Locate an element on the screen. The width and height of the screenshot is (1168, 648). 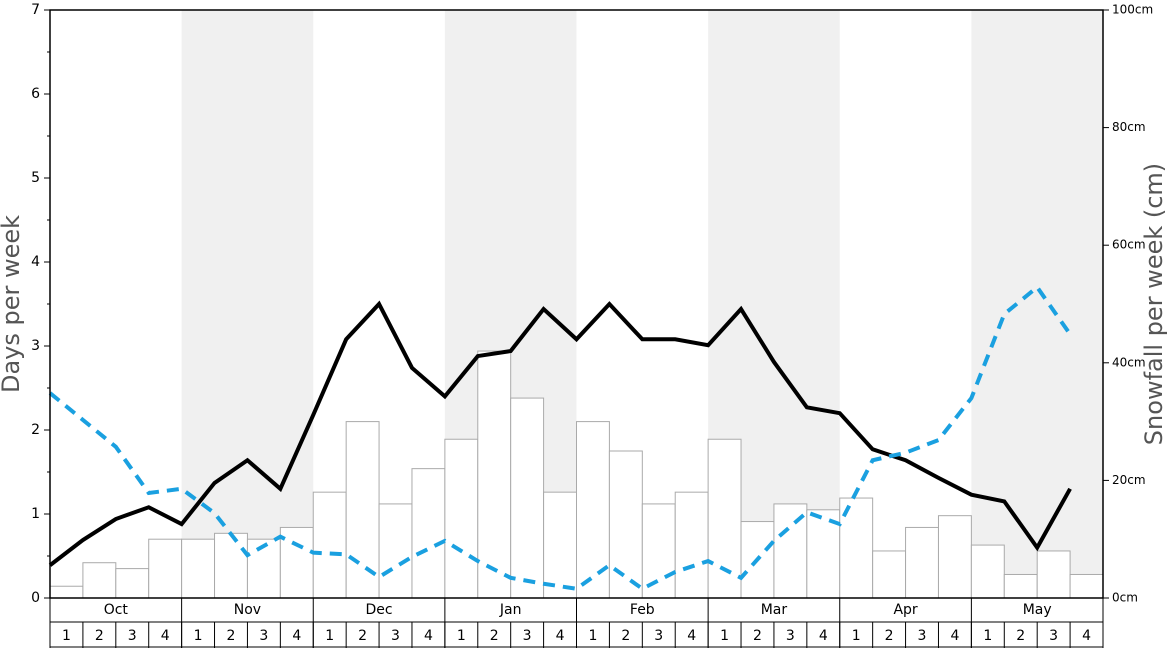
y-tick-label: 0 is located at coordinates (35, 598).